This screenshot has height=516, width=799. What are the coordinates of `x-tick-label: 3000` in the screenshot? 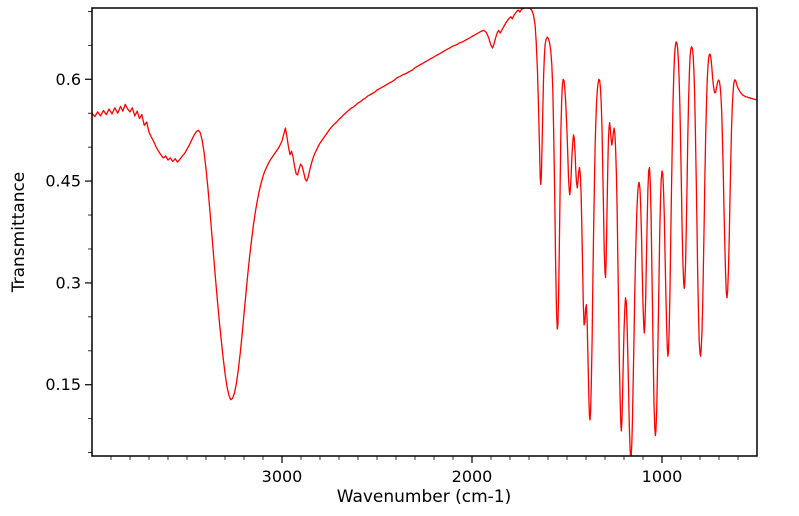 It's located at (282, 476).